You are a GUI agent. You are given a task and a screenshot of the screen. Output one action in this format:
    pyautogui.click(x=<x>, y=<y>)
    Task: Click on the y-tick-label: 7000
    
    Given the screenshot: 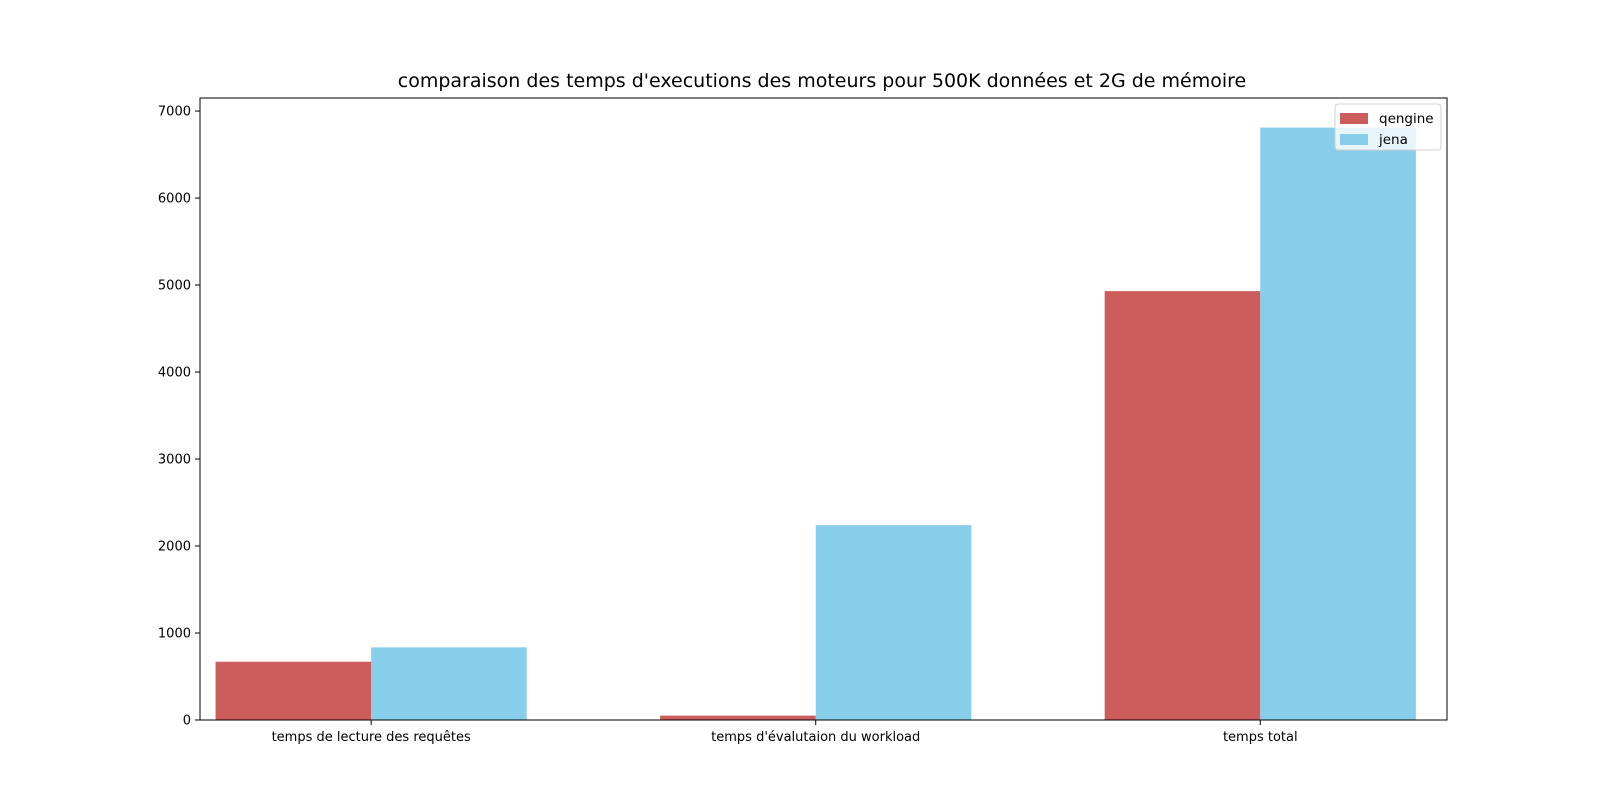 What is the action you would take?
    pyautogui.click(x=174, y=112)
    